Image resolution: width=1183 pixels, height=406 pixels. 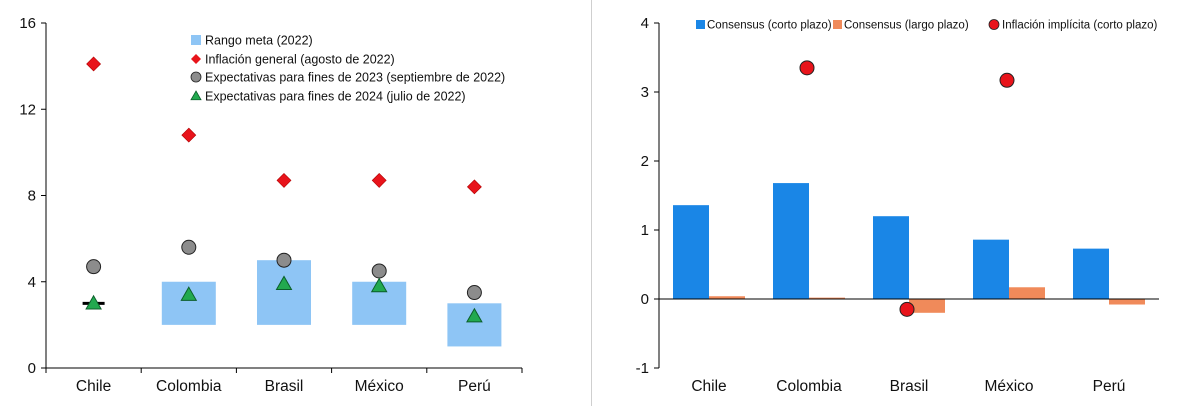 What do you see at coordinates (189, 135) in the screenshot?
I see `inflation-diamond-colombia` at bounding box center [189, 135].